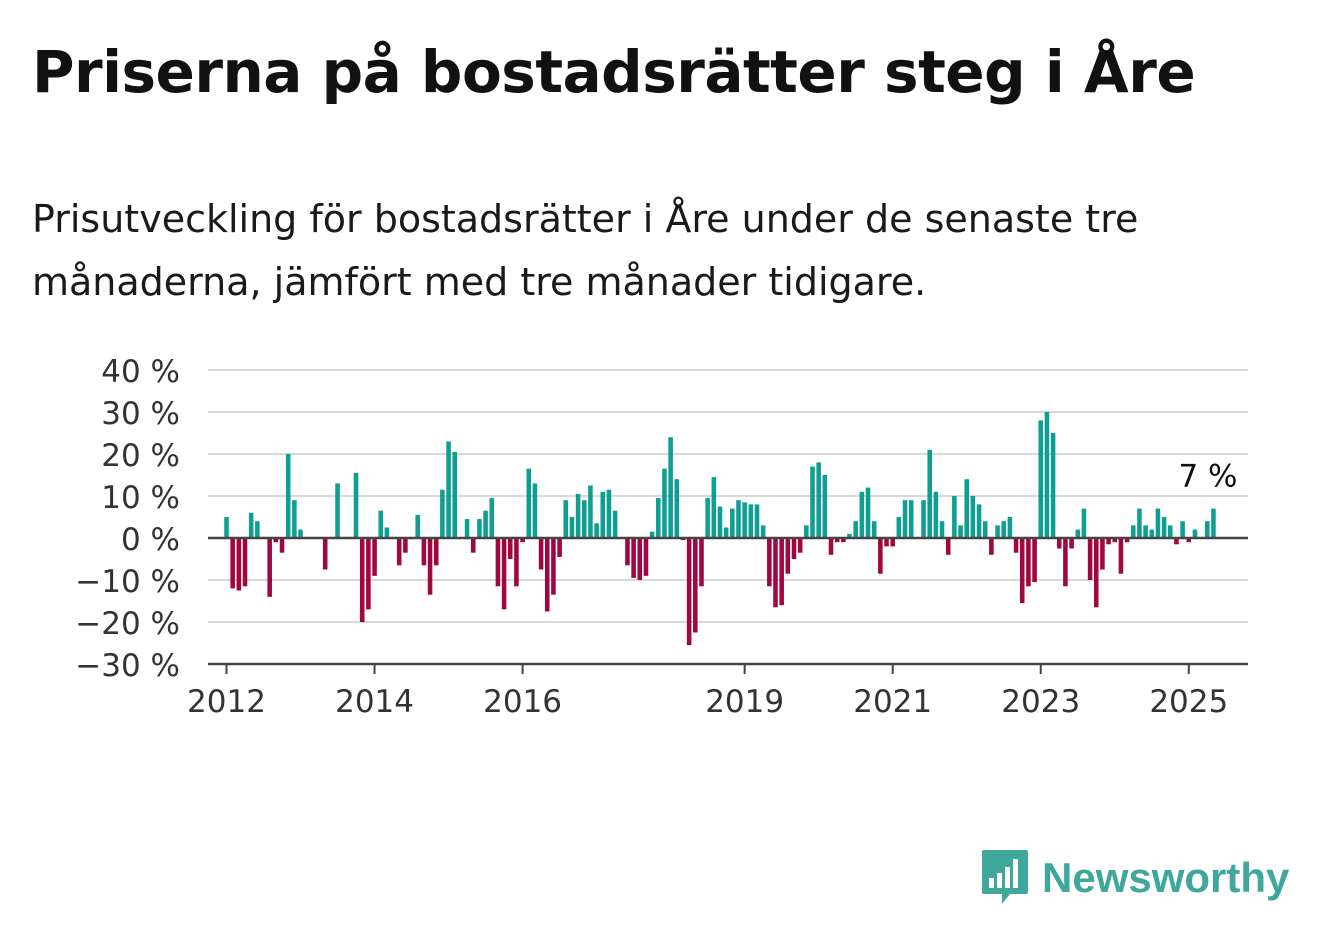  I want to click on y-tick-label: −20 %, so click(127, 624).